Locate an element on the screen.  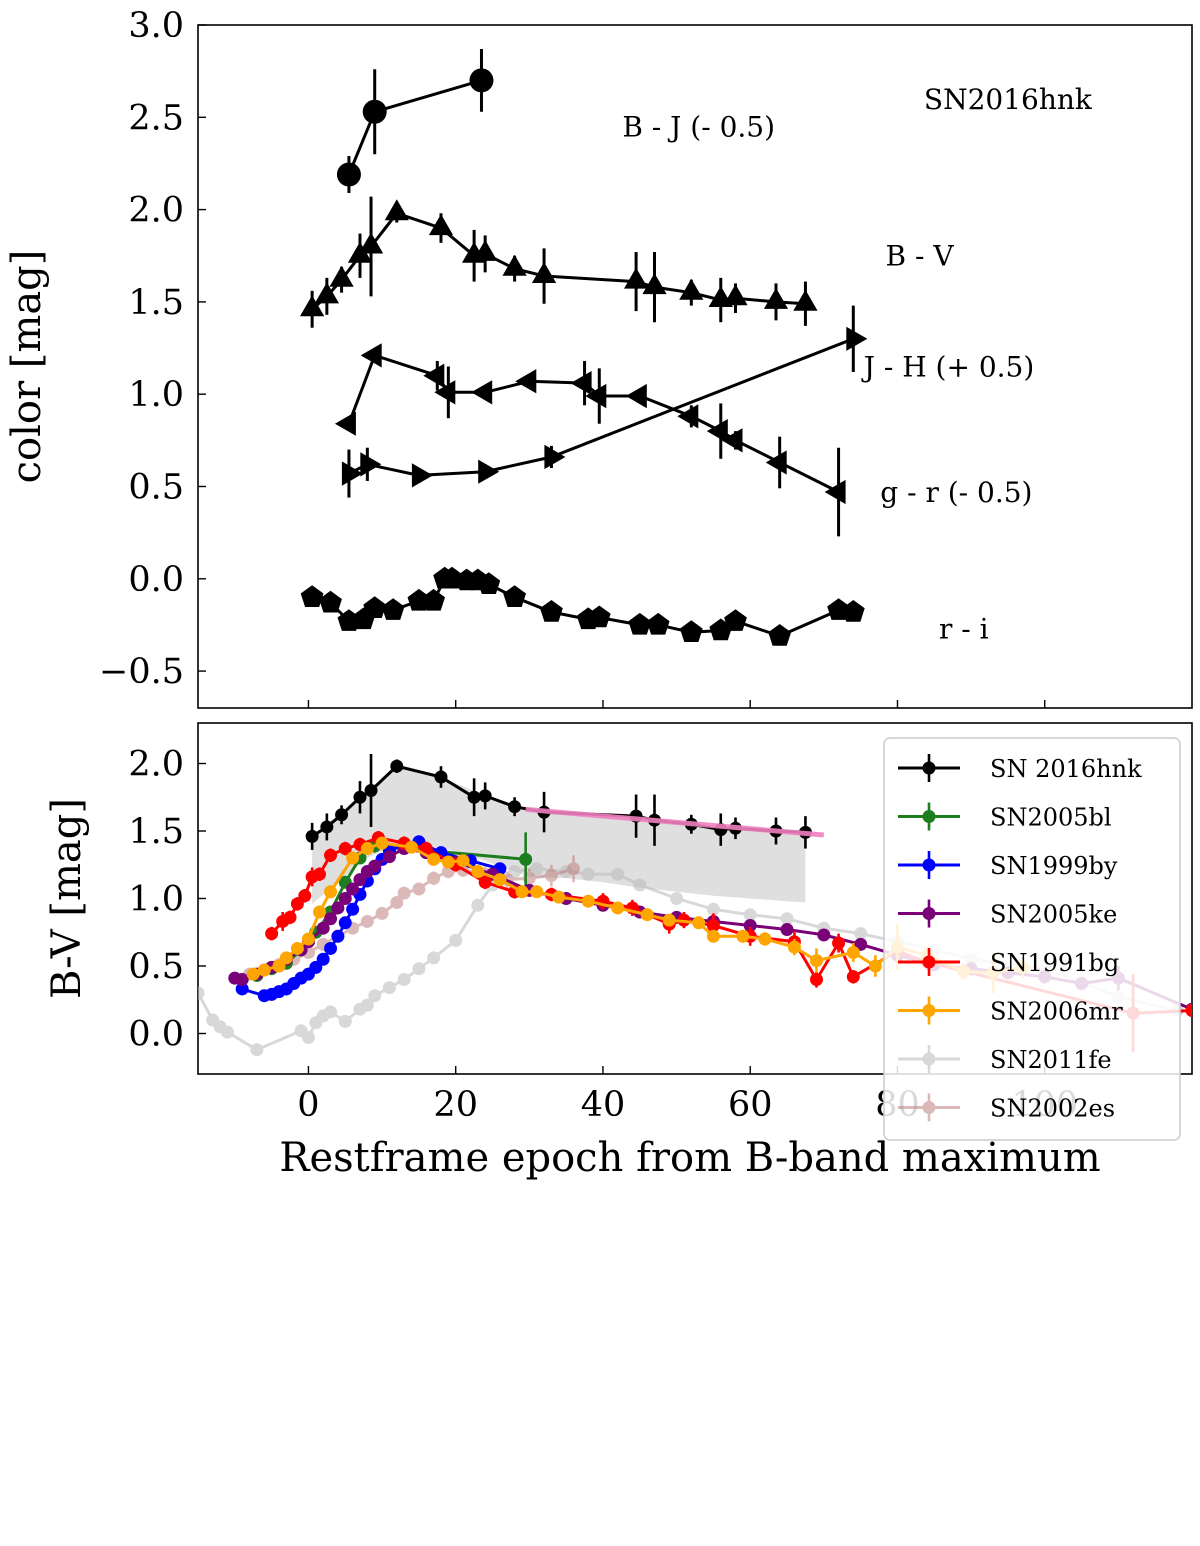
legend-entry-sn-2016hnk is located at coordinates (929, 768).